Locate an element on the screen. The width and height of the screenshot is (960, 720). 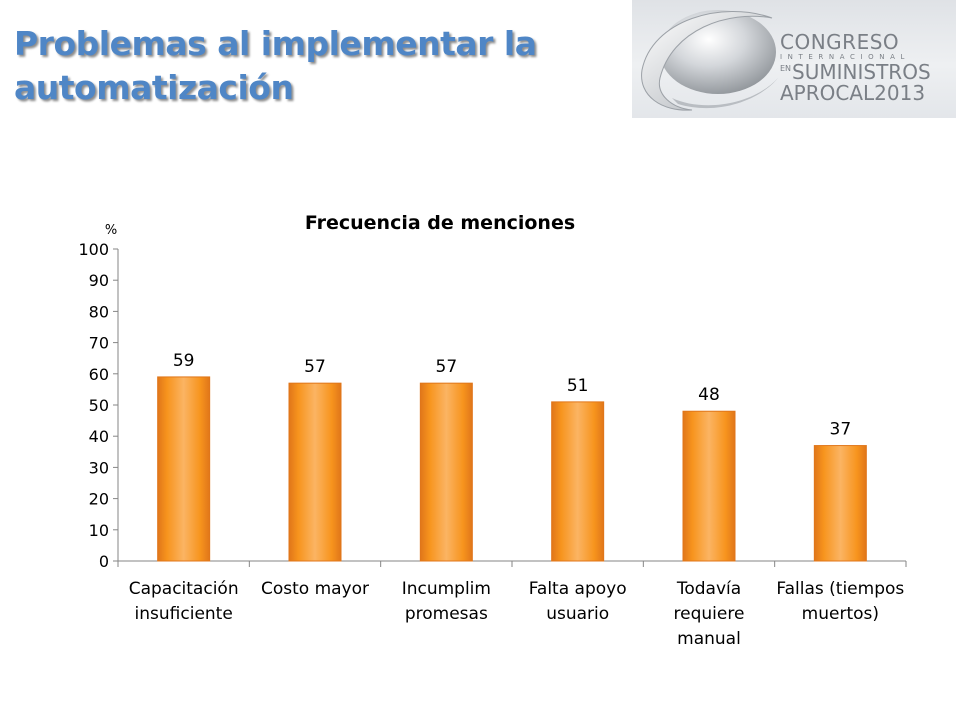
x-tick-label: Falta apoyo is located at coordinates (578, 589).